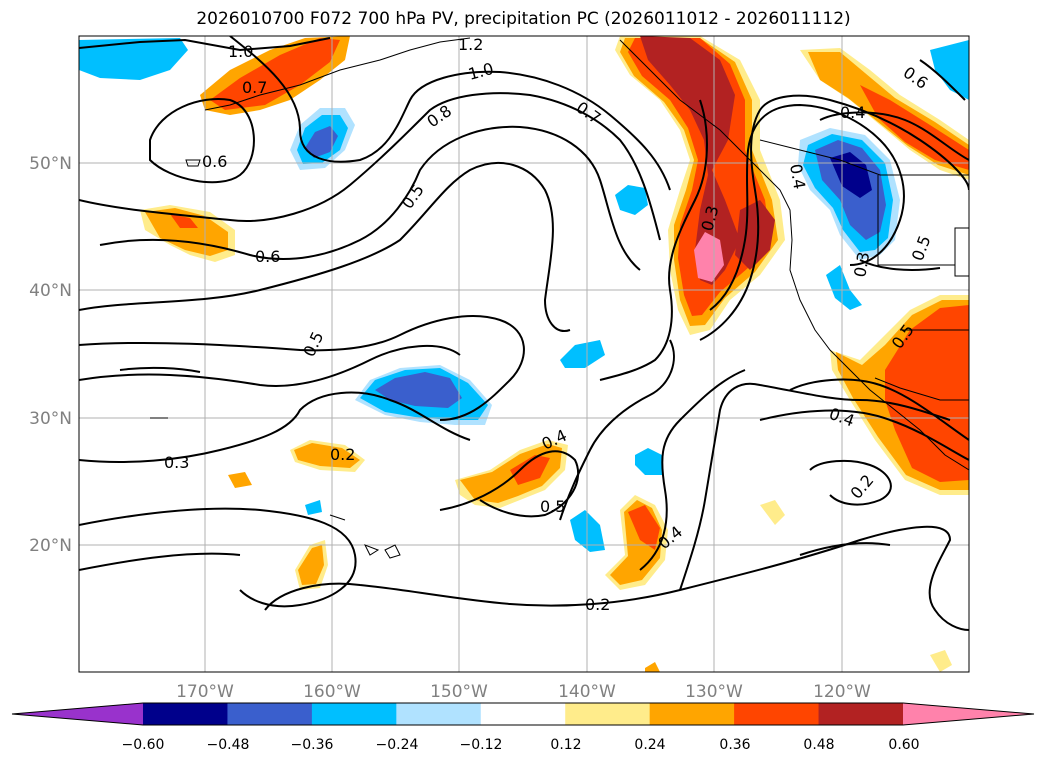  What do you see at coordinates (50, 291) in the screenshot?
I see `lat-label: 40°N` at bounding box center [50, 291].